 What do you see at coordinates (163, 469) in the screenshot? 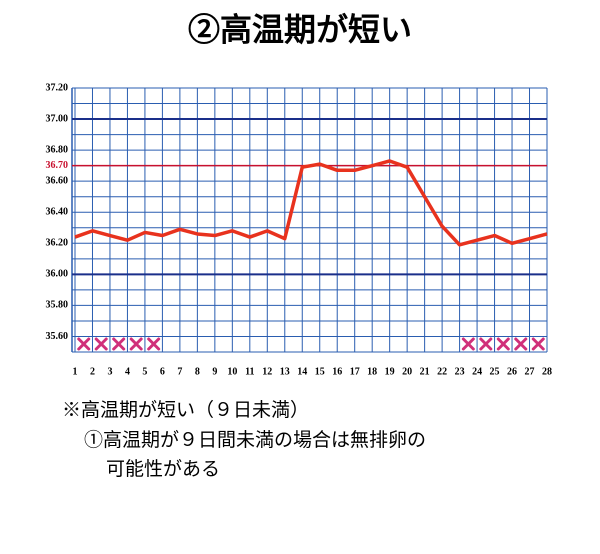
I see `note: 可能性がある` at bounding box center [163, 469].